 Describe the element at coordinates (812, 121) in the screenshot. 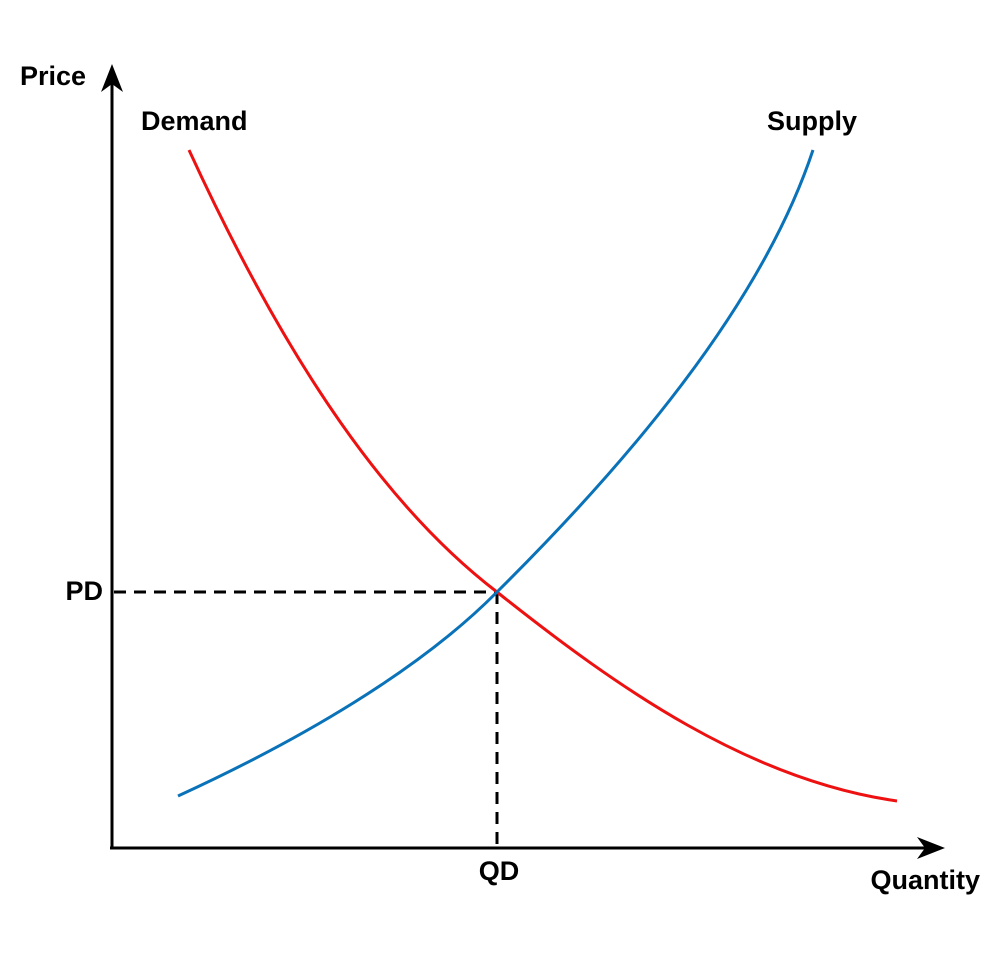

I see `supply-label: Supply` at that location.